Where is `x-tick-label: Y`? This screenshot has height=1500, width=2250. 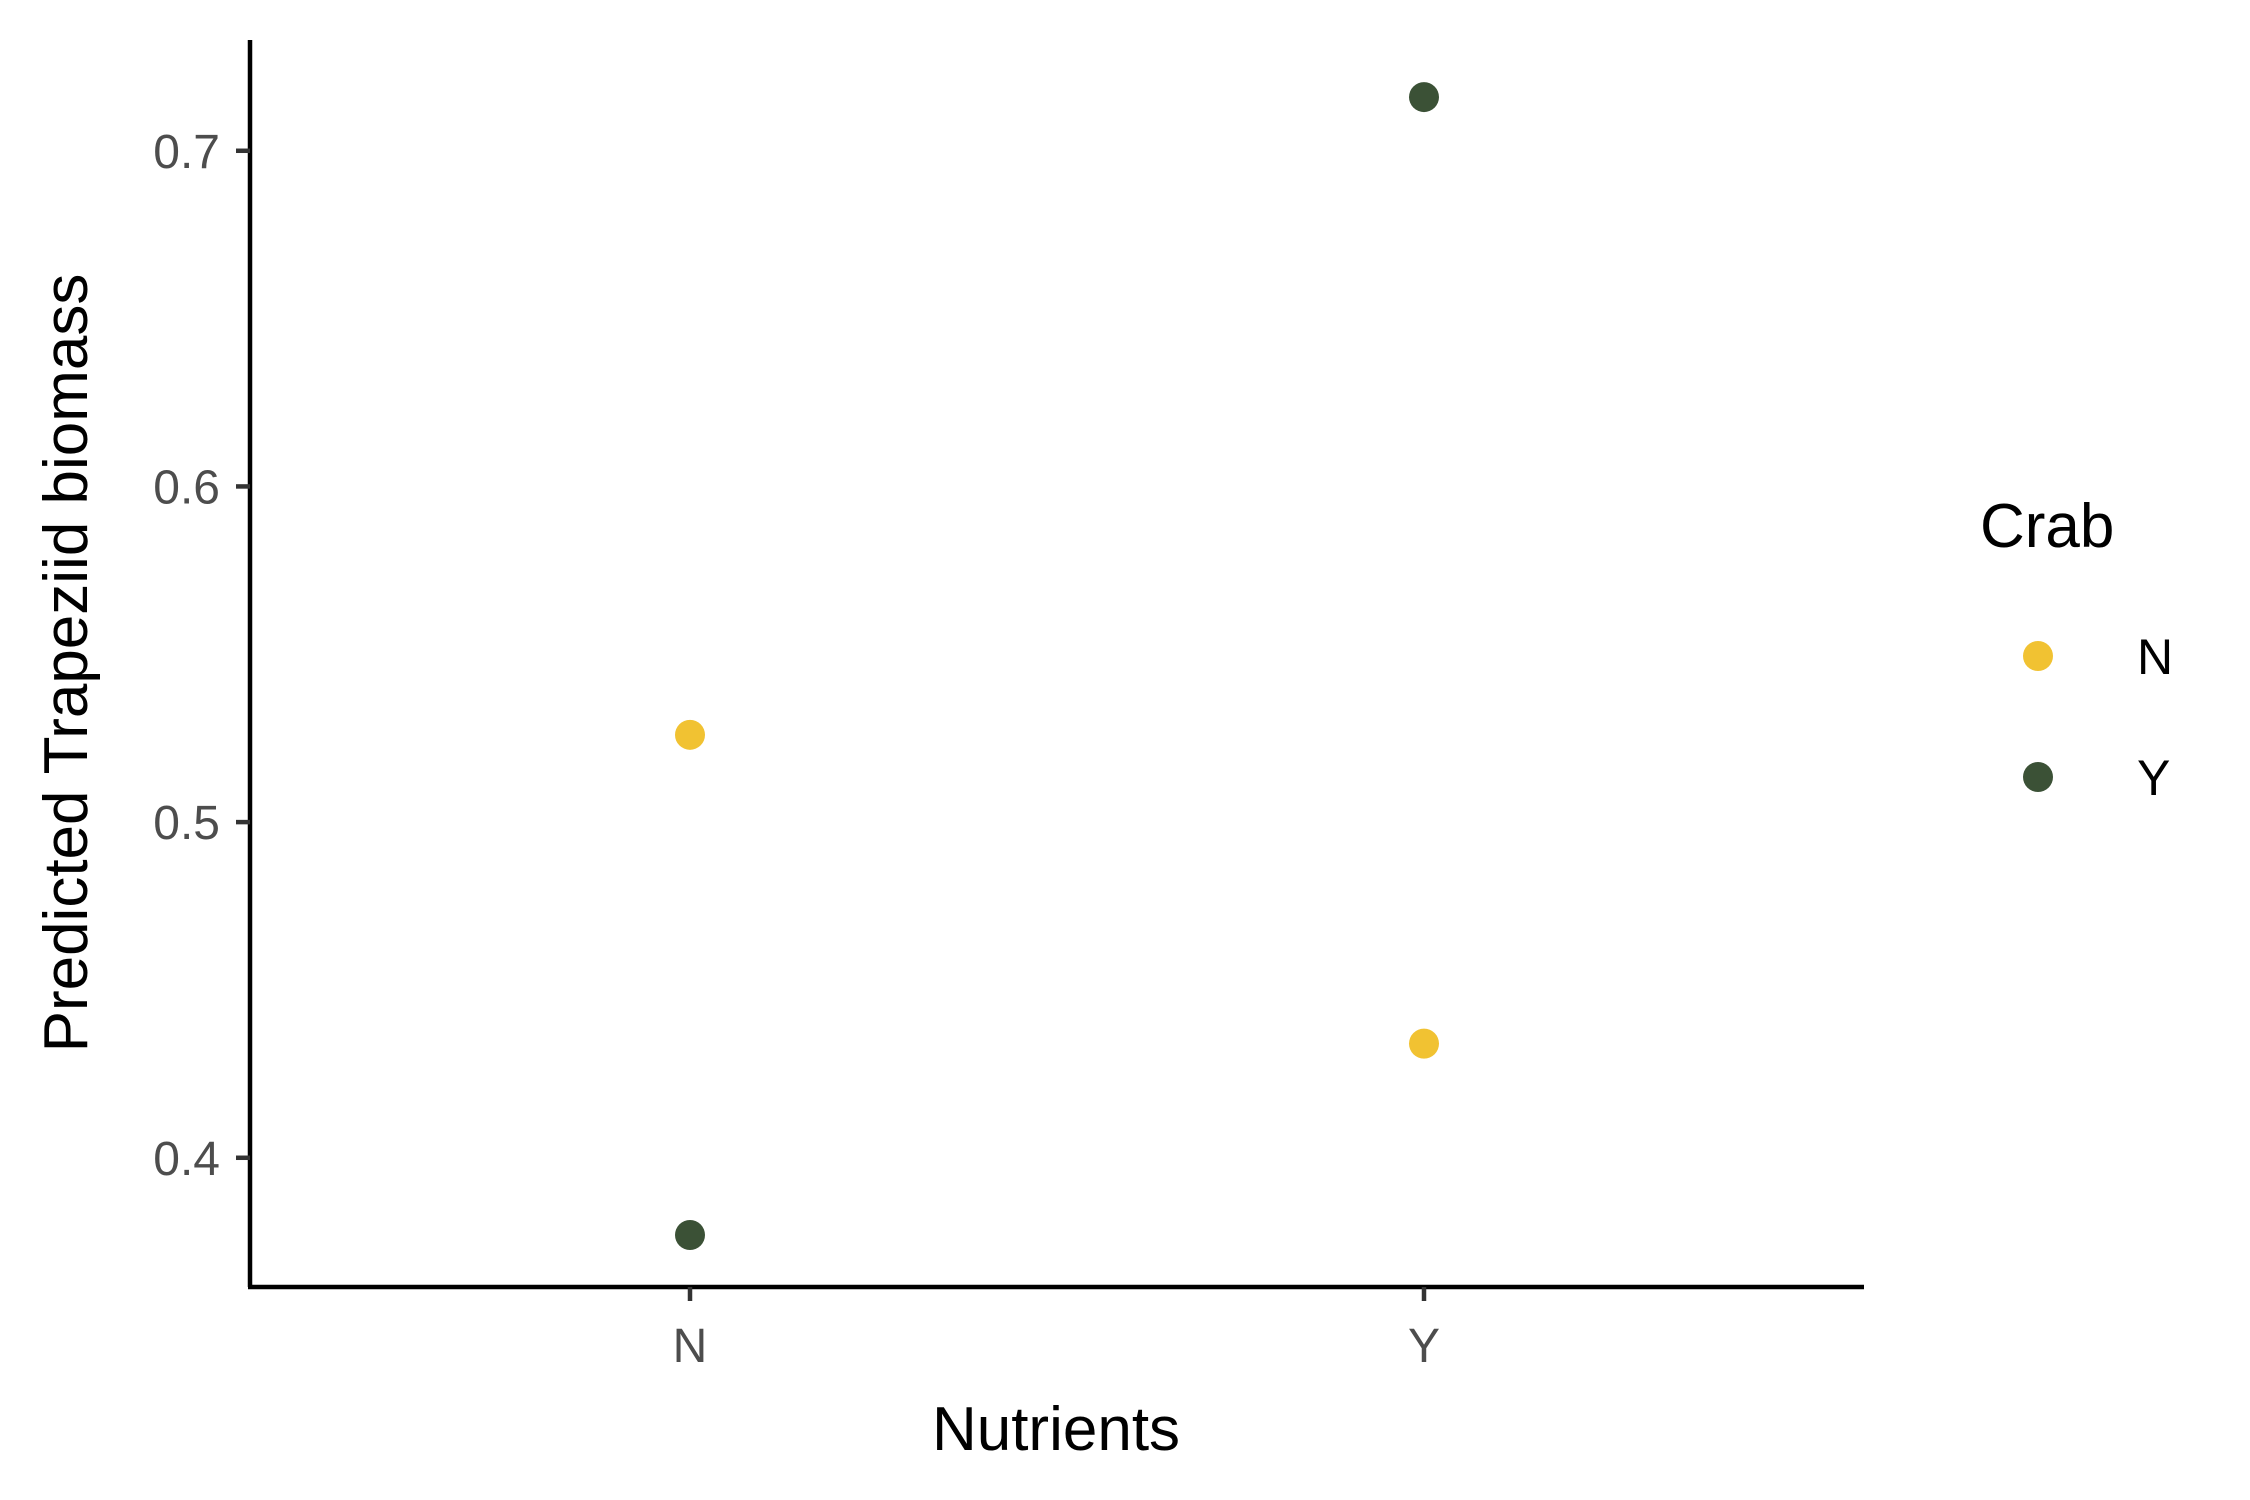
x-tick-label: Y is located at coordinates (1424, 1346).